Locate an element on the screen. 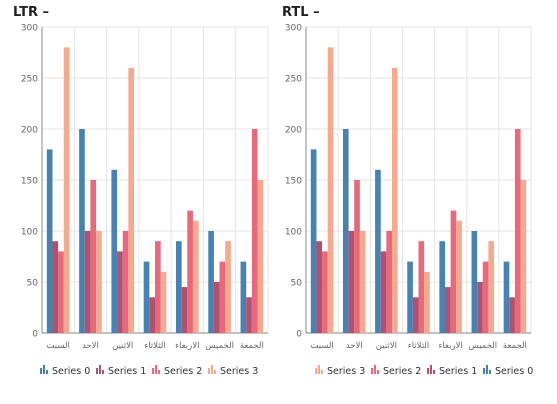  x-tick-label: الجمعة is located at coordinates (515, 346).